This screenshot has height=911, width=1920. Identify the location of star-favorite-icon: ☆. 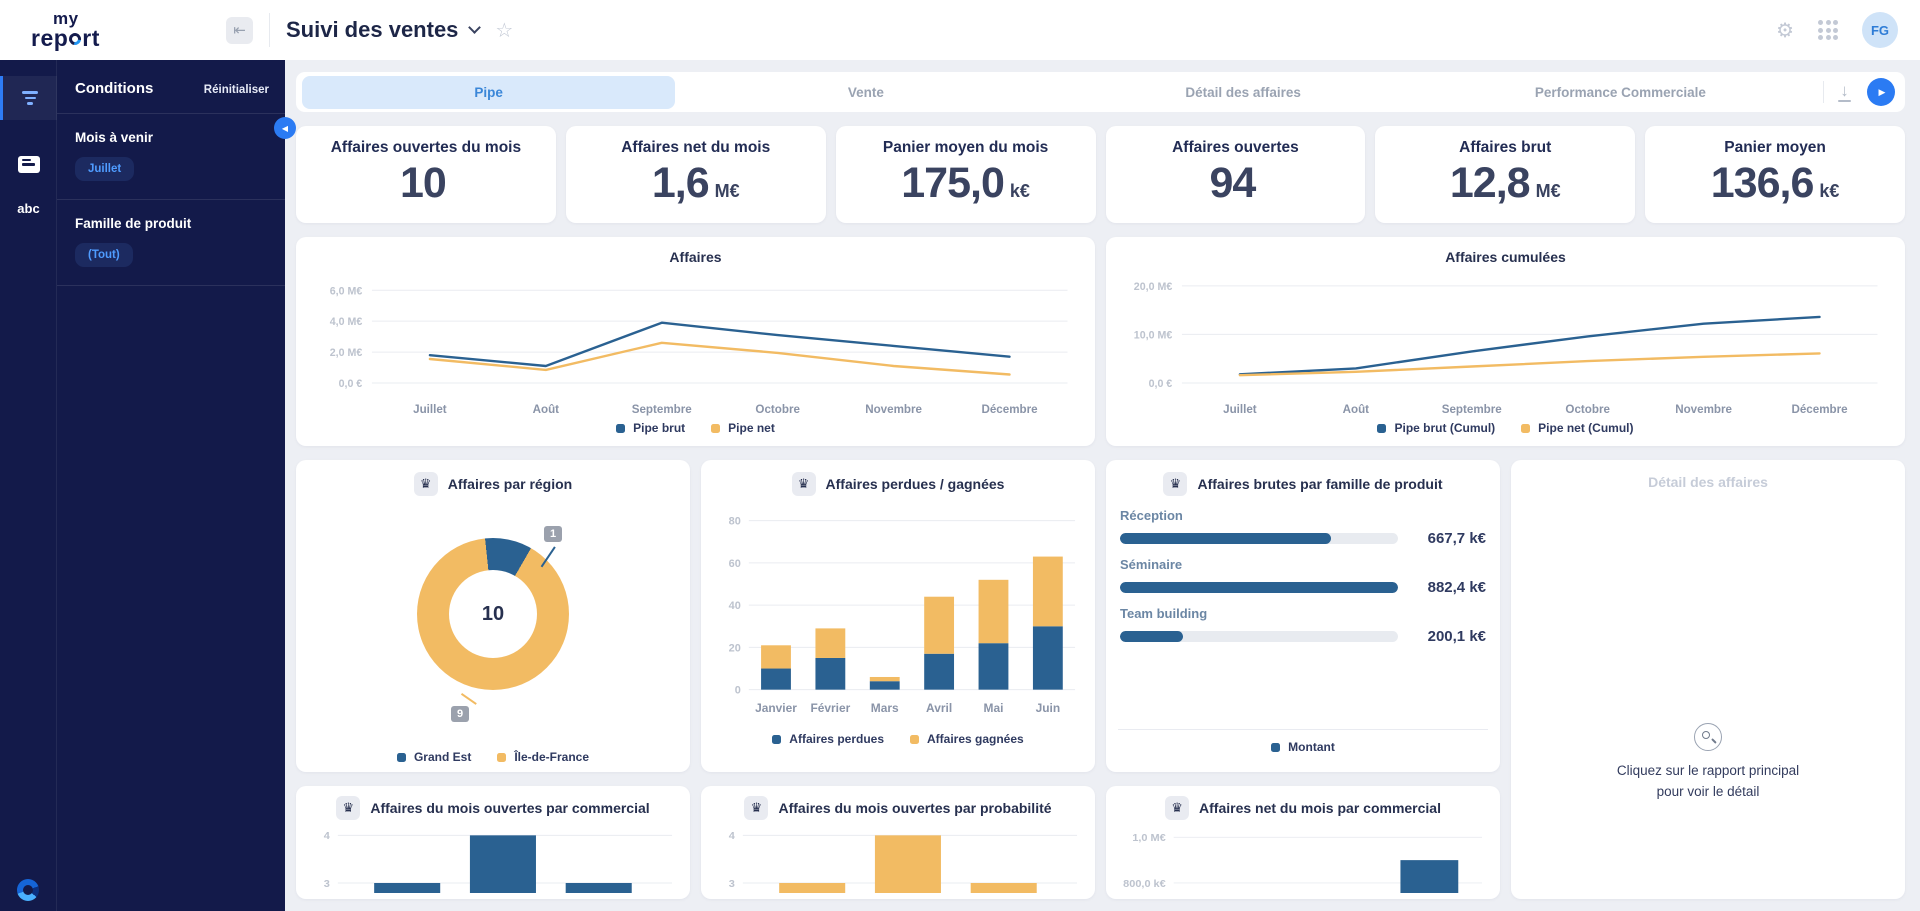
(504, 30).